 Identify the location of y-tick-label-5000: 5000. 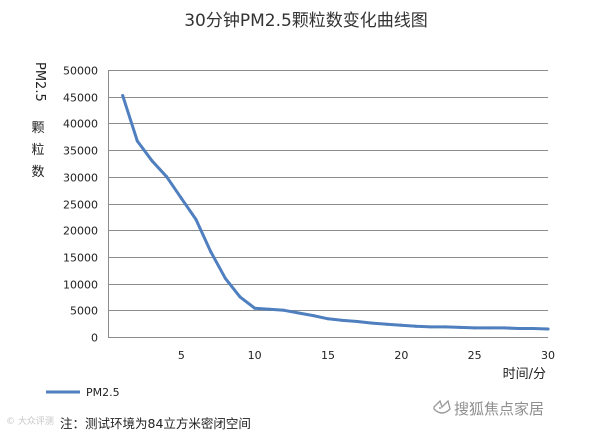
(84, 311).